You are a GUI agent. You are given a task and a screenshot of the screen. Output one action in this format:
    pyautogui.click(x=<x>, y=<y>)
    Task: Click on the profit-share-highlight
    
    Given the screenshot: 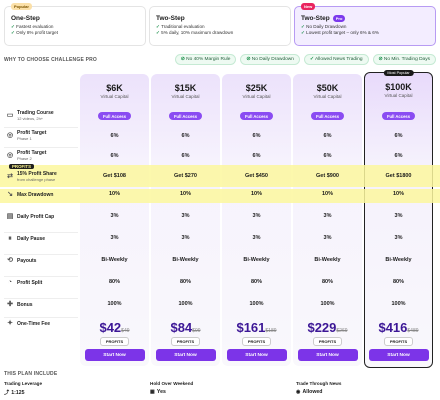 What is the action you would take?
    pyautogui.click(x=220, y=176)
    